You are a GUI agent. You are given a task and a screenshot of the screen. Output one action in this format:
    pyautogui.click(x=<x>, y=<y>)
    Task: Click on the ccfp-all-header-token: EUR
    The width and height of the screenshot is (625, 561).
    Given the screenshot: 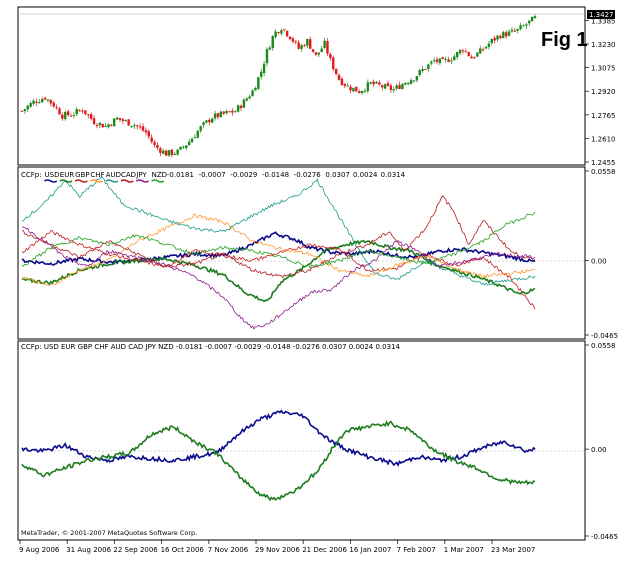 What is the action you would take?
    pyautogui.click(x=67, y=175)
    